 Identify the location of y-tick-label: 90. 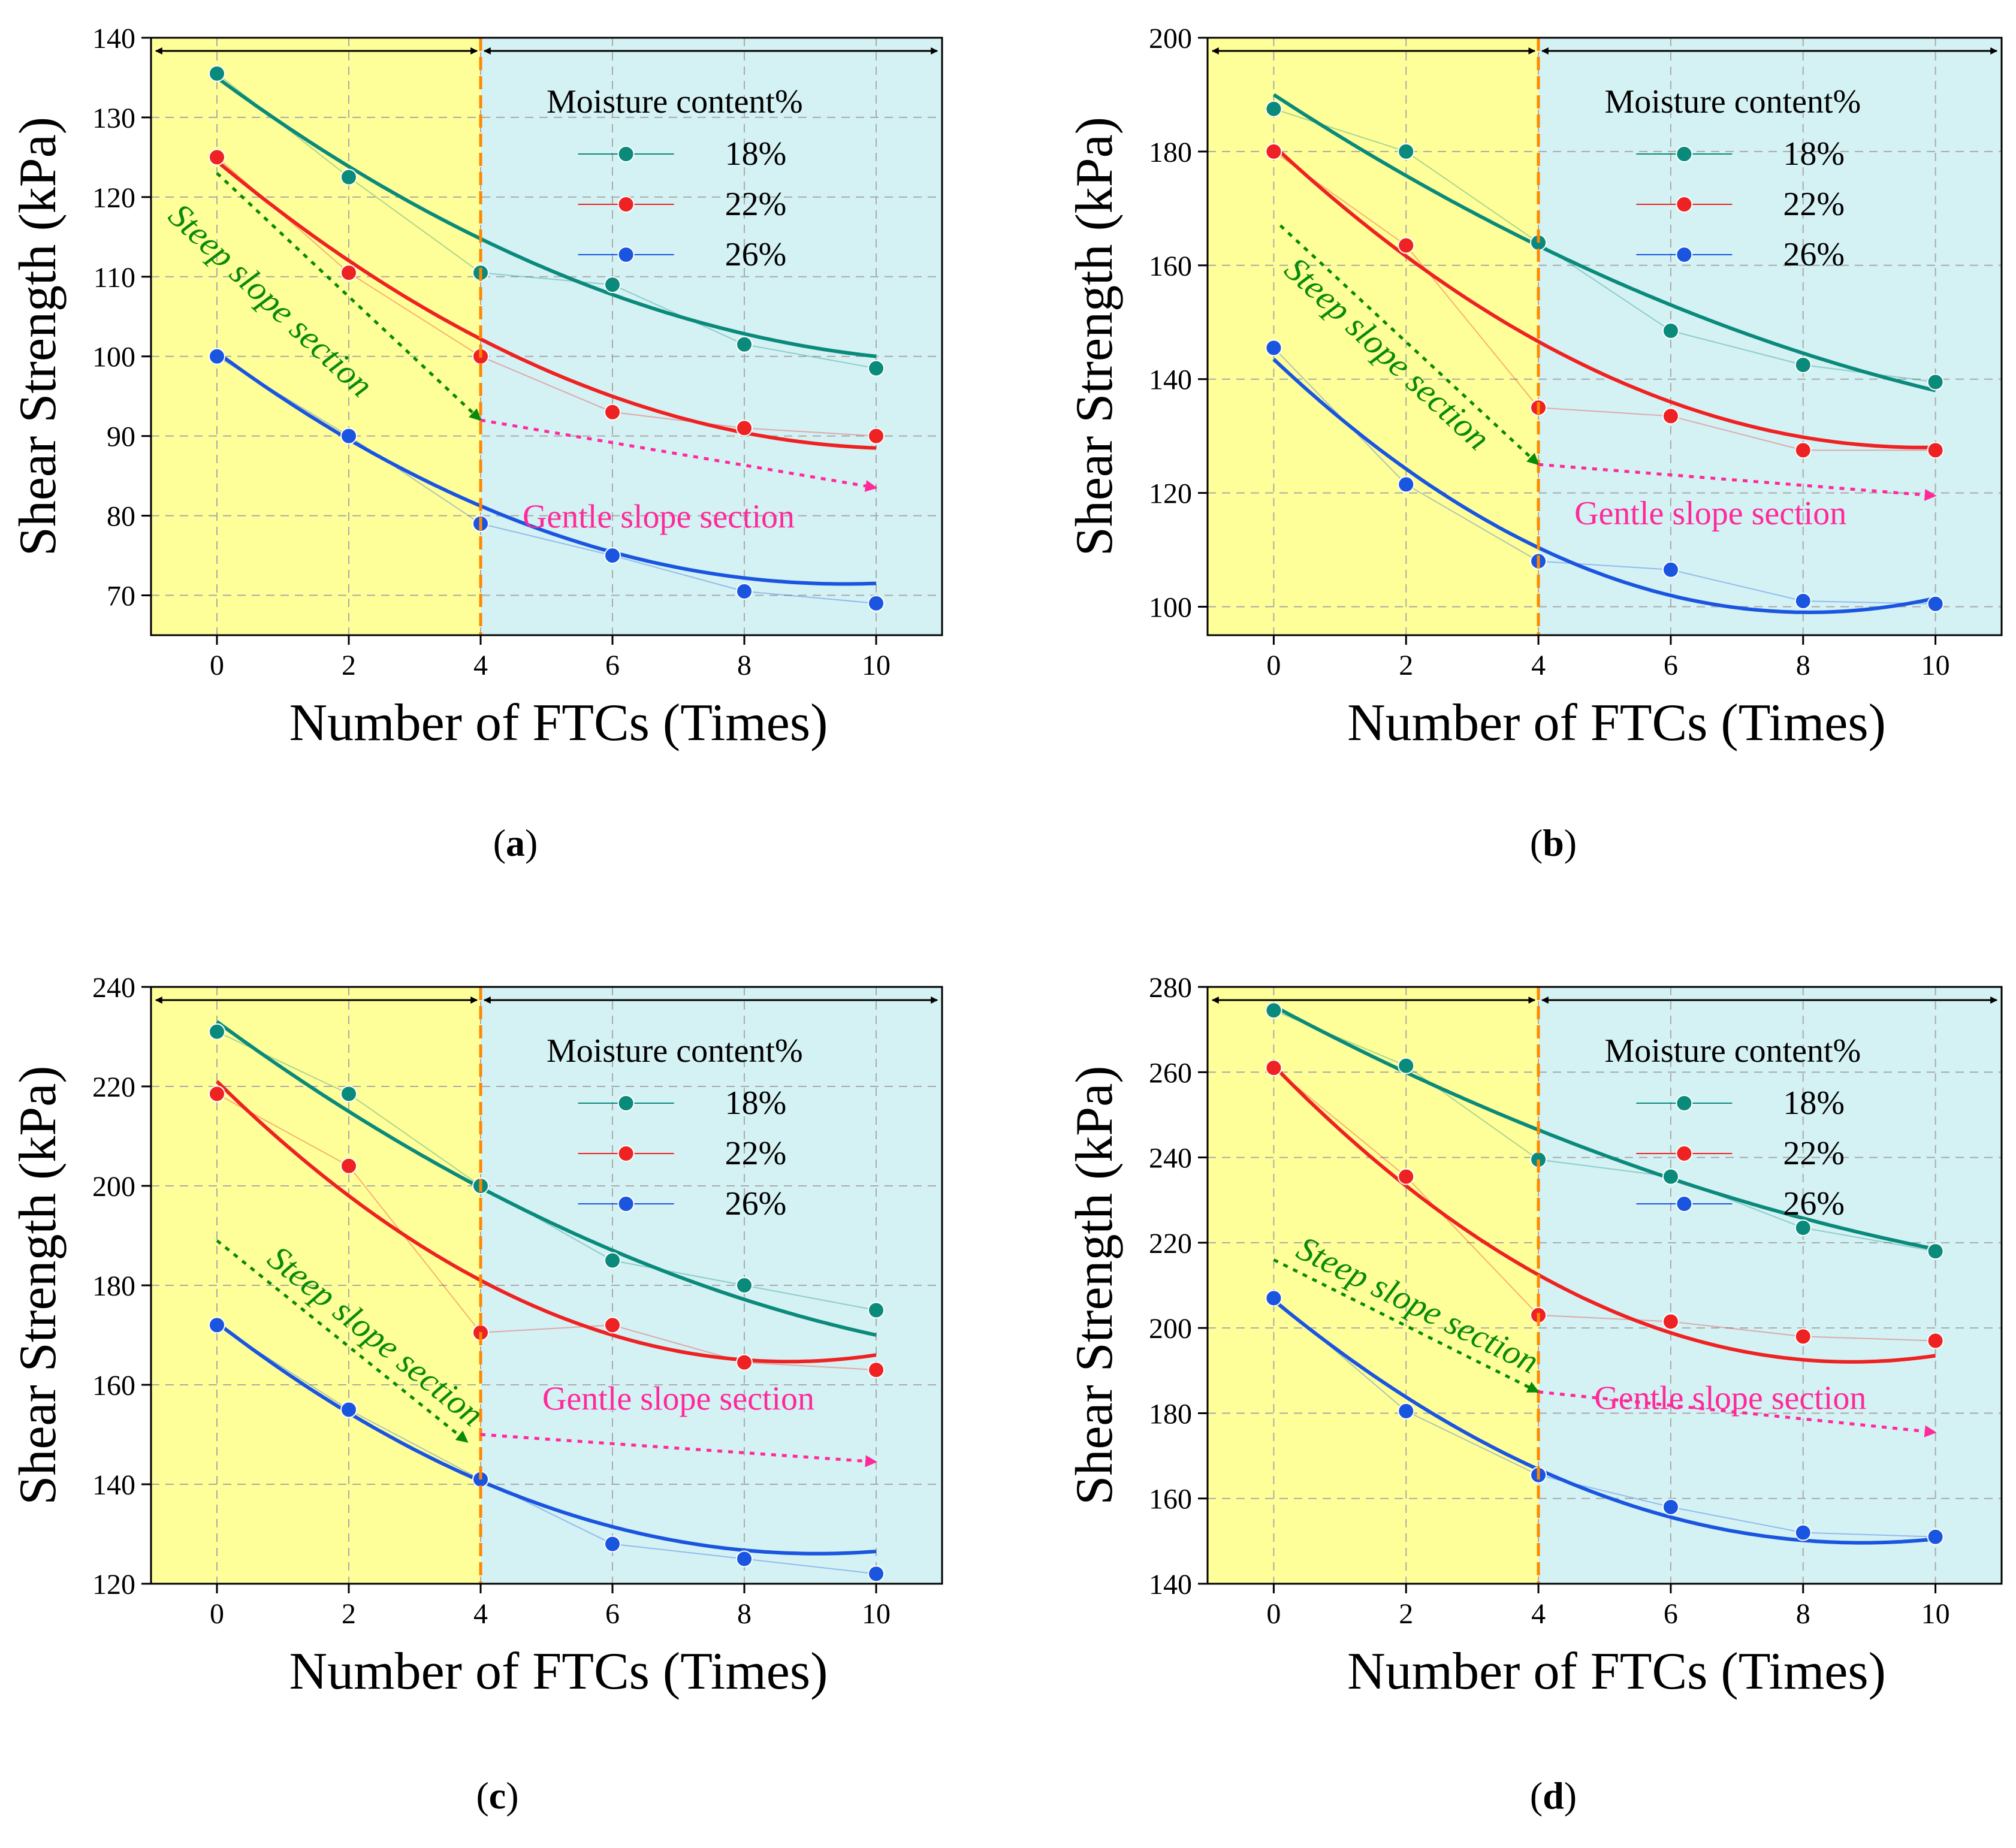
(121, 437).